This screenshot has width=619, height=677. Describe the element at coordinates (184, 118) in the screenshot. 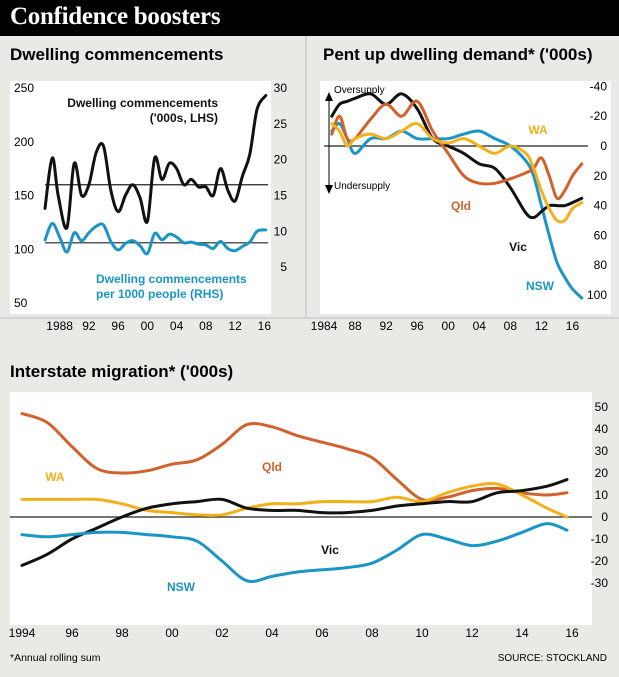

I see `lhs-series-label: ('000s, LHS)` at that location.